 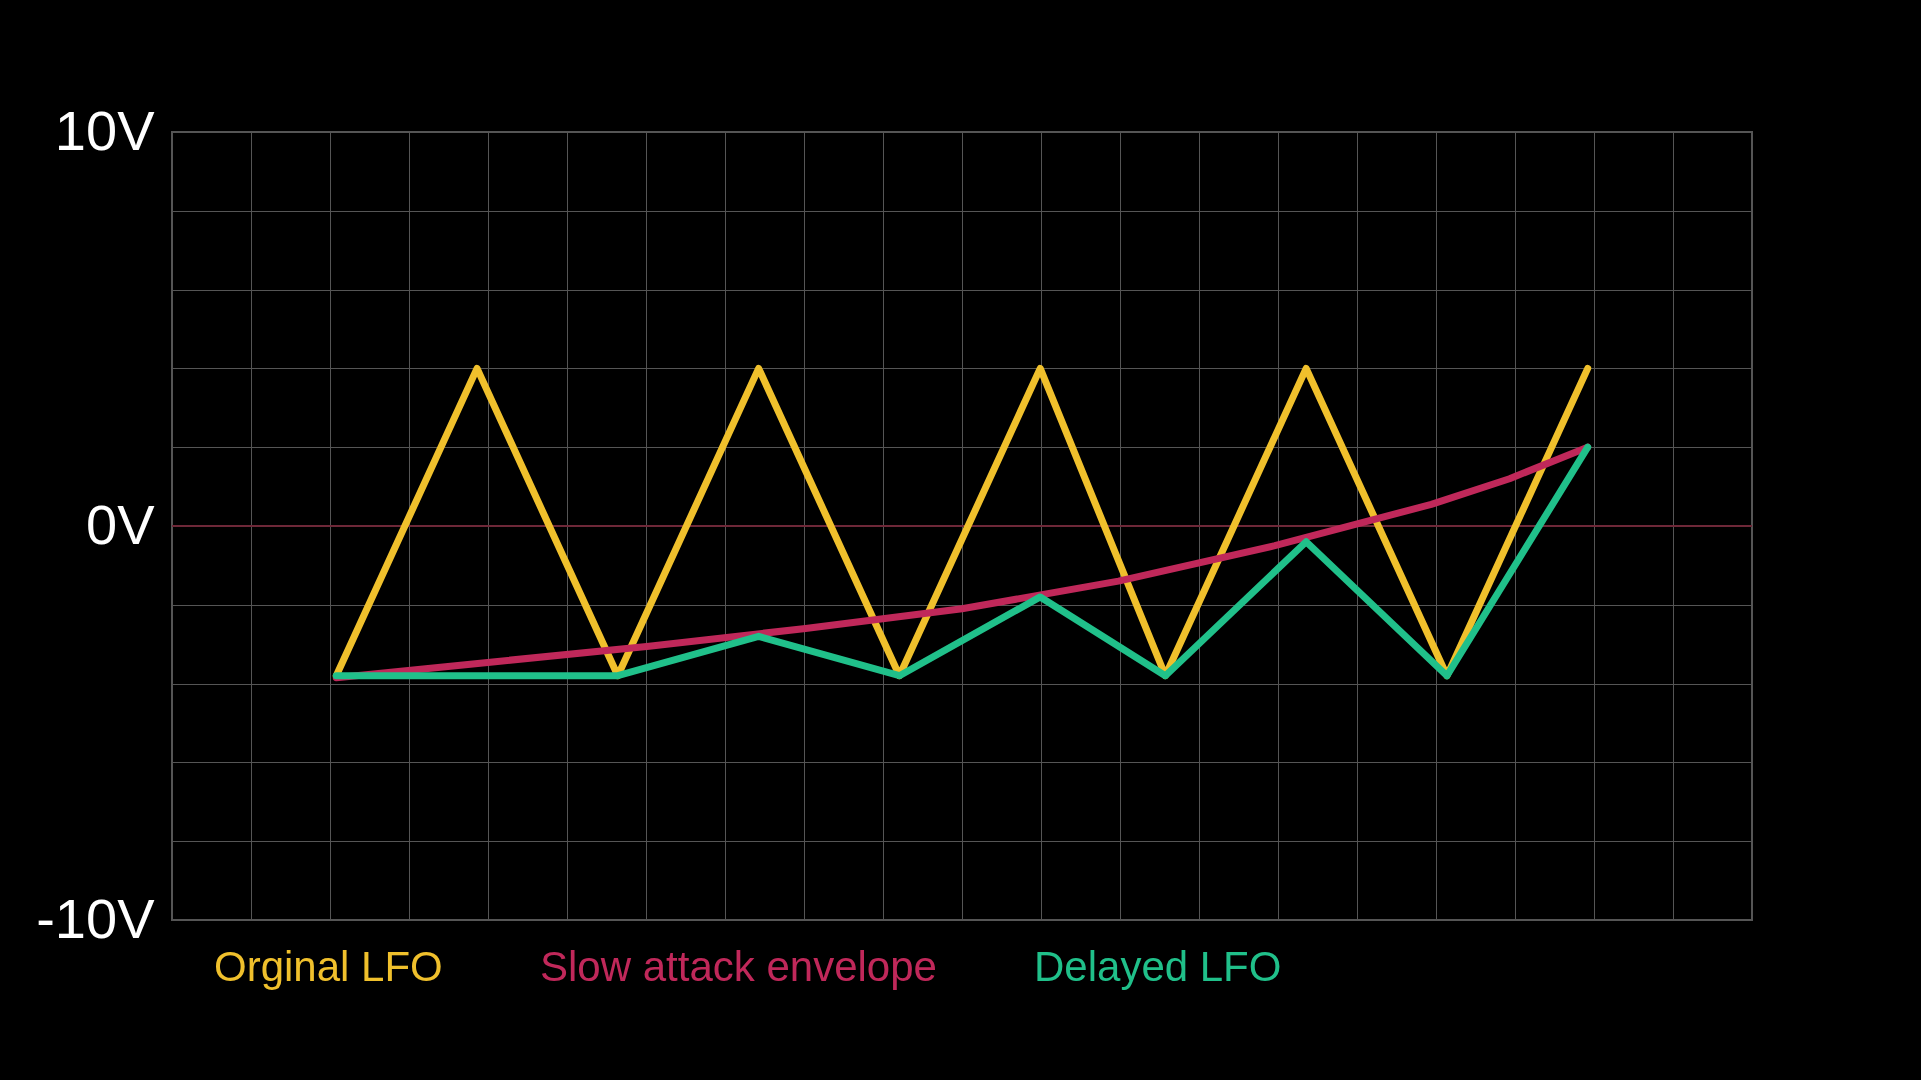 What do you see at coordinates (105, 130) in the screenshot?
I see `y-tick-label: 10V` at bounding box center [105, 130].